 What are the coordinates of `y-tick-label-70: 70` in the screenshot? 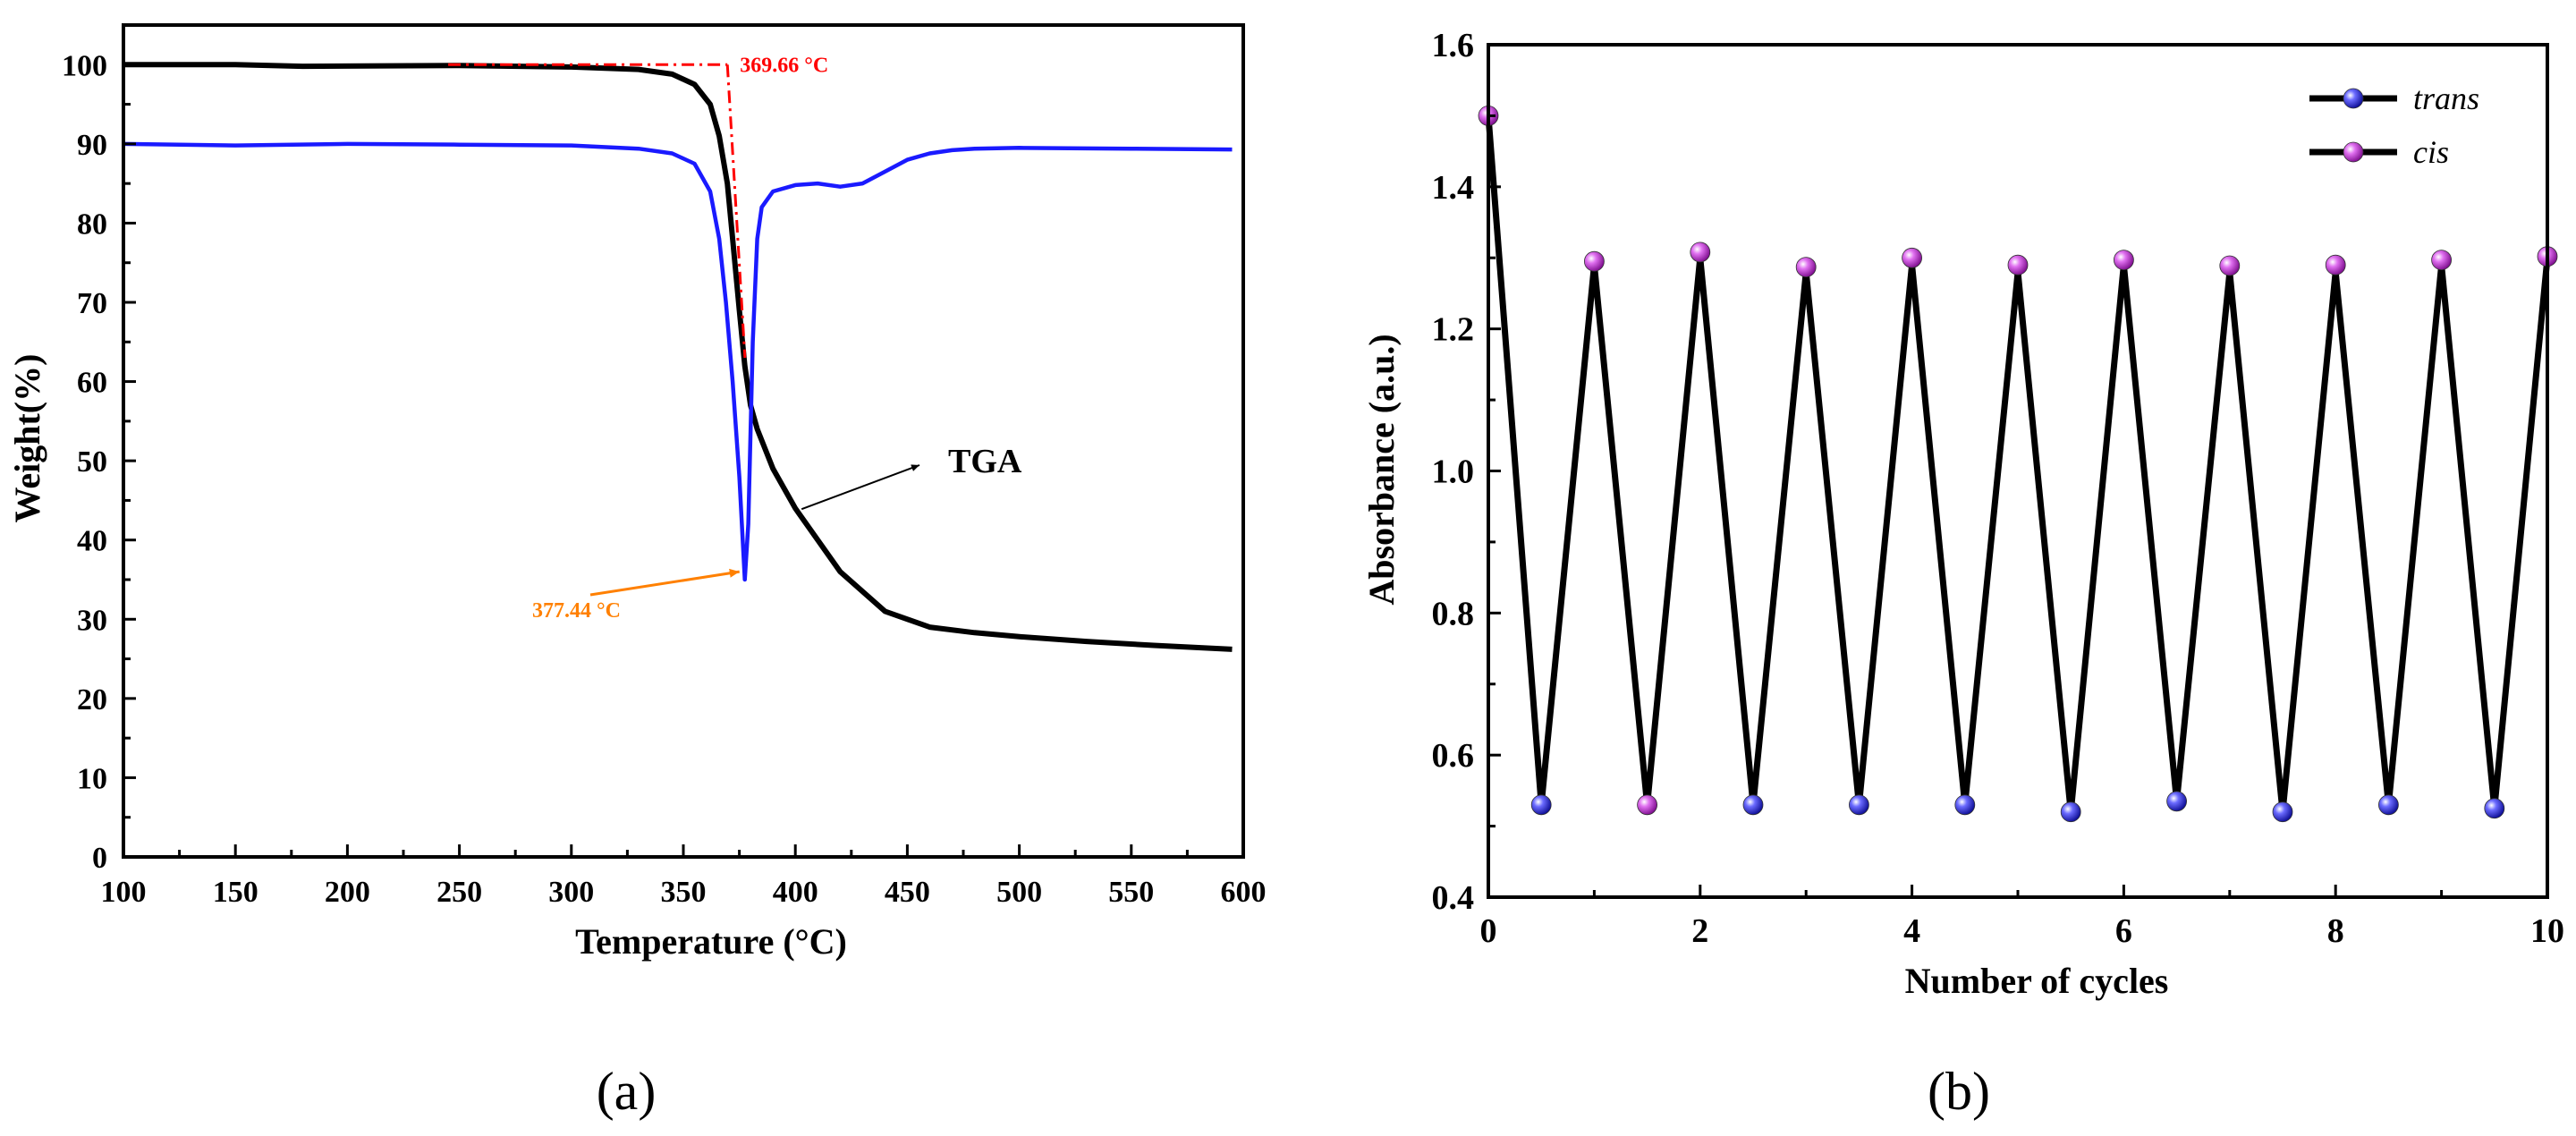 It's located at (92, 303).